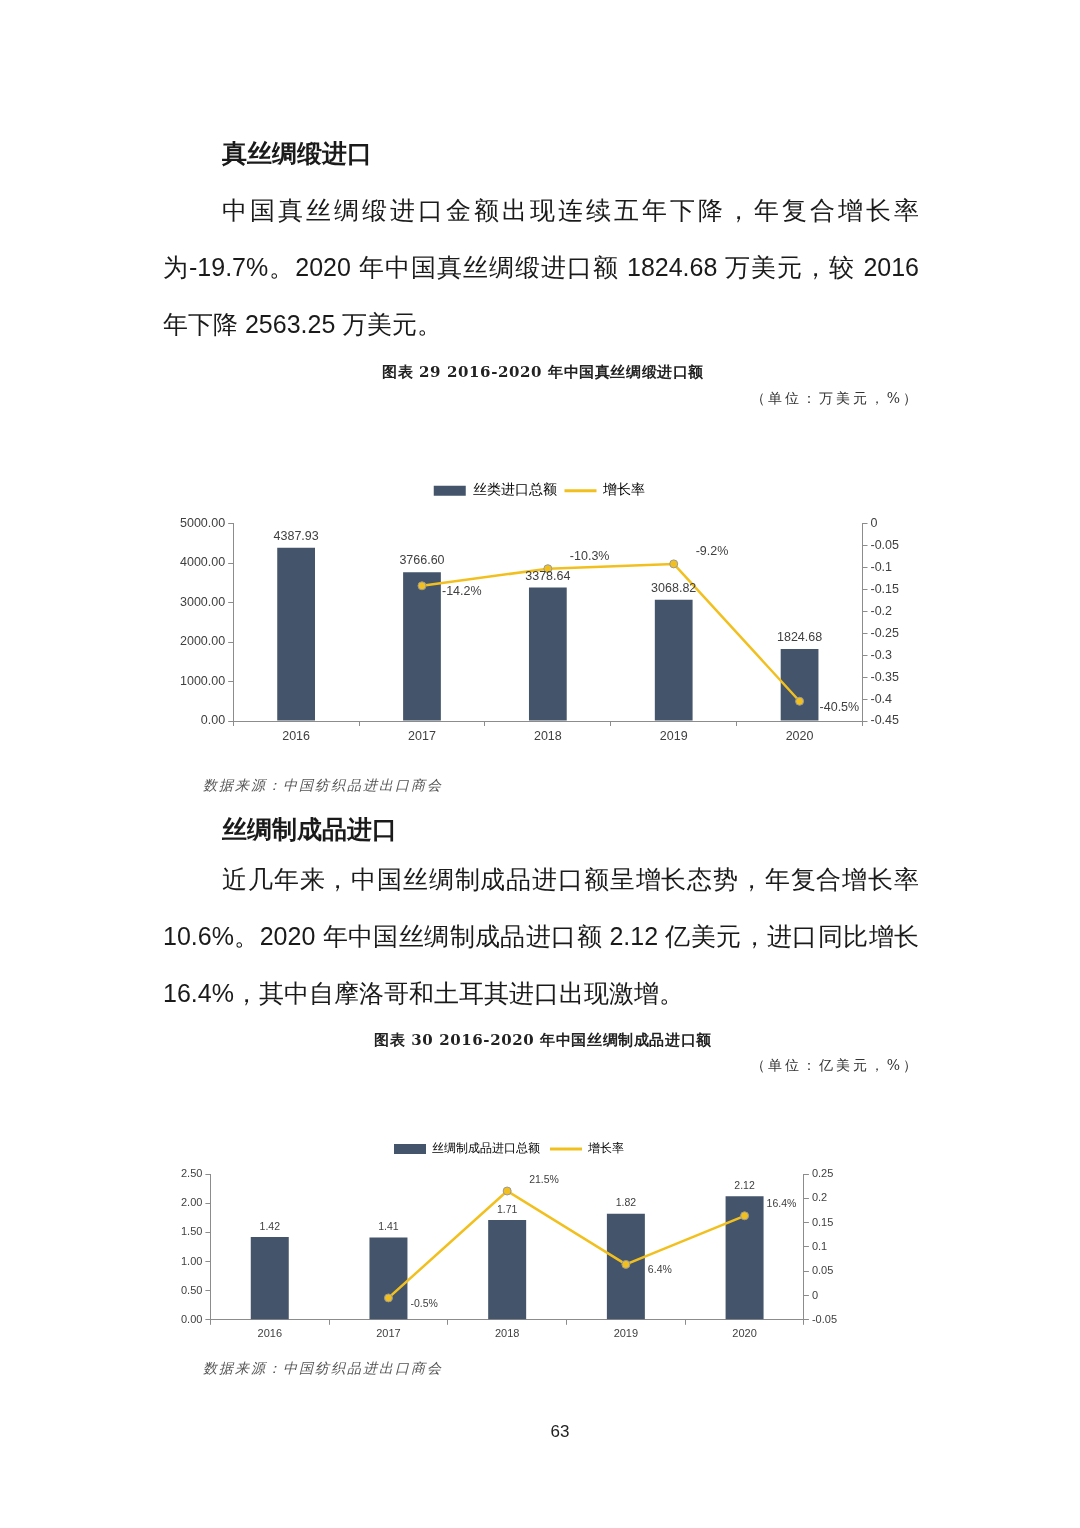 This screenshot has width=1080, height=1528. What do you see at coordinates (881, 566) in the screenshot?
I see `y2-tick-label: -0.1` at bounding box center [881, 566].